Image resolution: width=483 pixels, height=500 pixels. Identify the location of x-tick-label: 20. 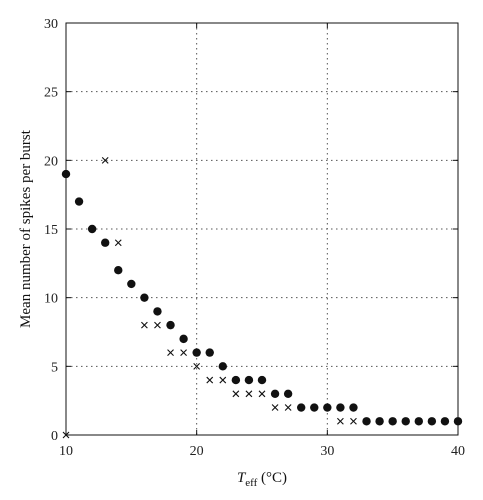
(197, 451).